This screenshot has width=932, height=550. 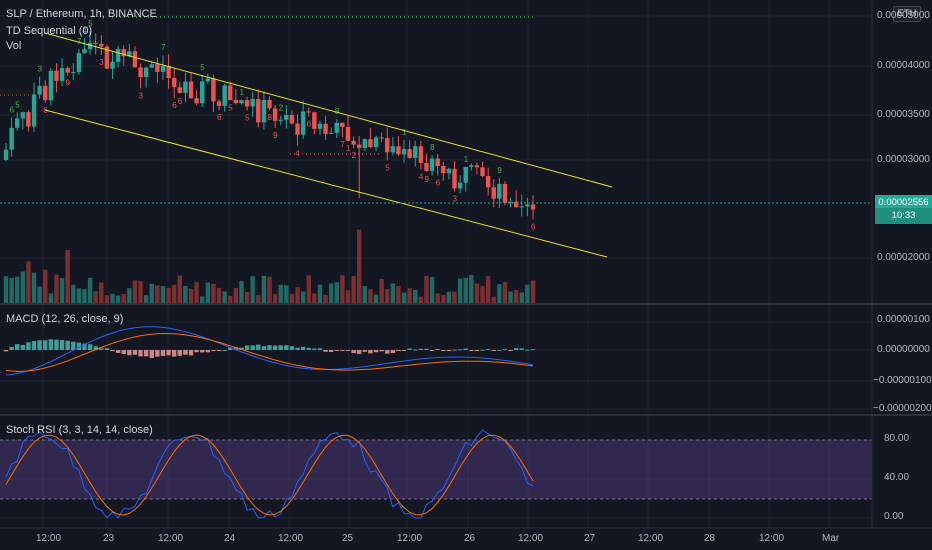 What do you see at coordinates (897, 438) in the screenshot?
I see `stoch-axis-label: 80.00` at bounding box center [897, 438].